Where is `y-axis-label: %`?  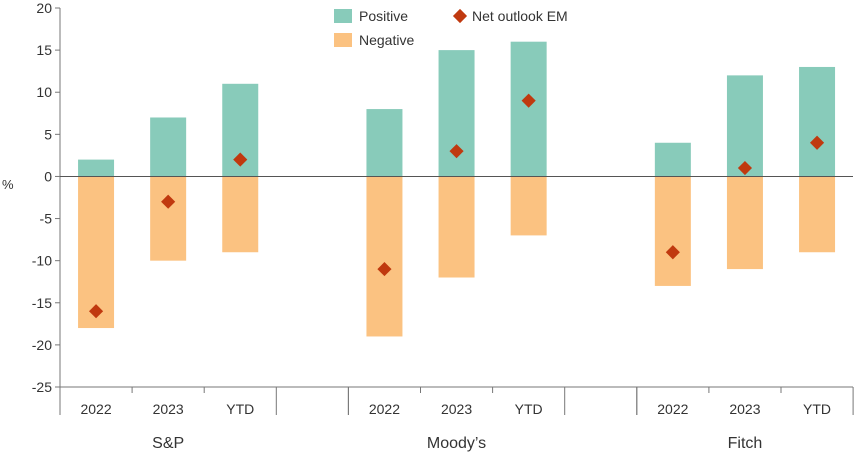
y-axis-label: % is located at coordinates (8, 184).